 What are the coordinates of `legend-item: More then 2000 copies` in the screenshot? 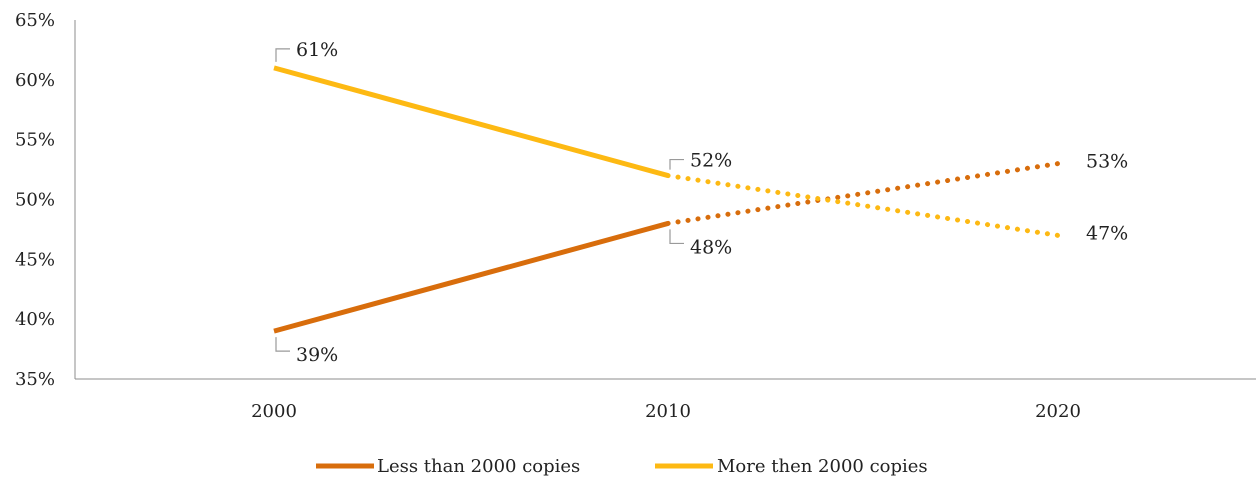 It's located at (791, 466).